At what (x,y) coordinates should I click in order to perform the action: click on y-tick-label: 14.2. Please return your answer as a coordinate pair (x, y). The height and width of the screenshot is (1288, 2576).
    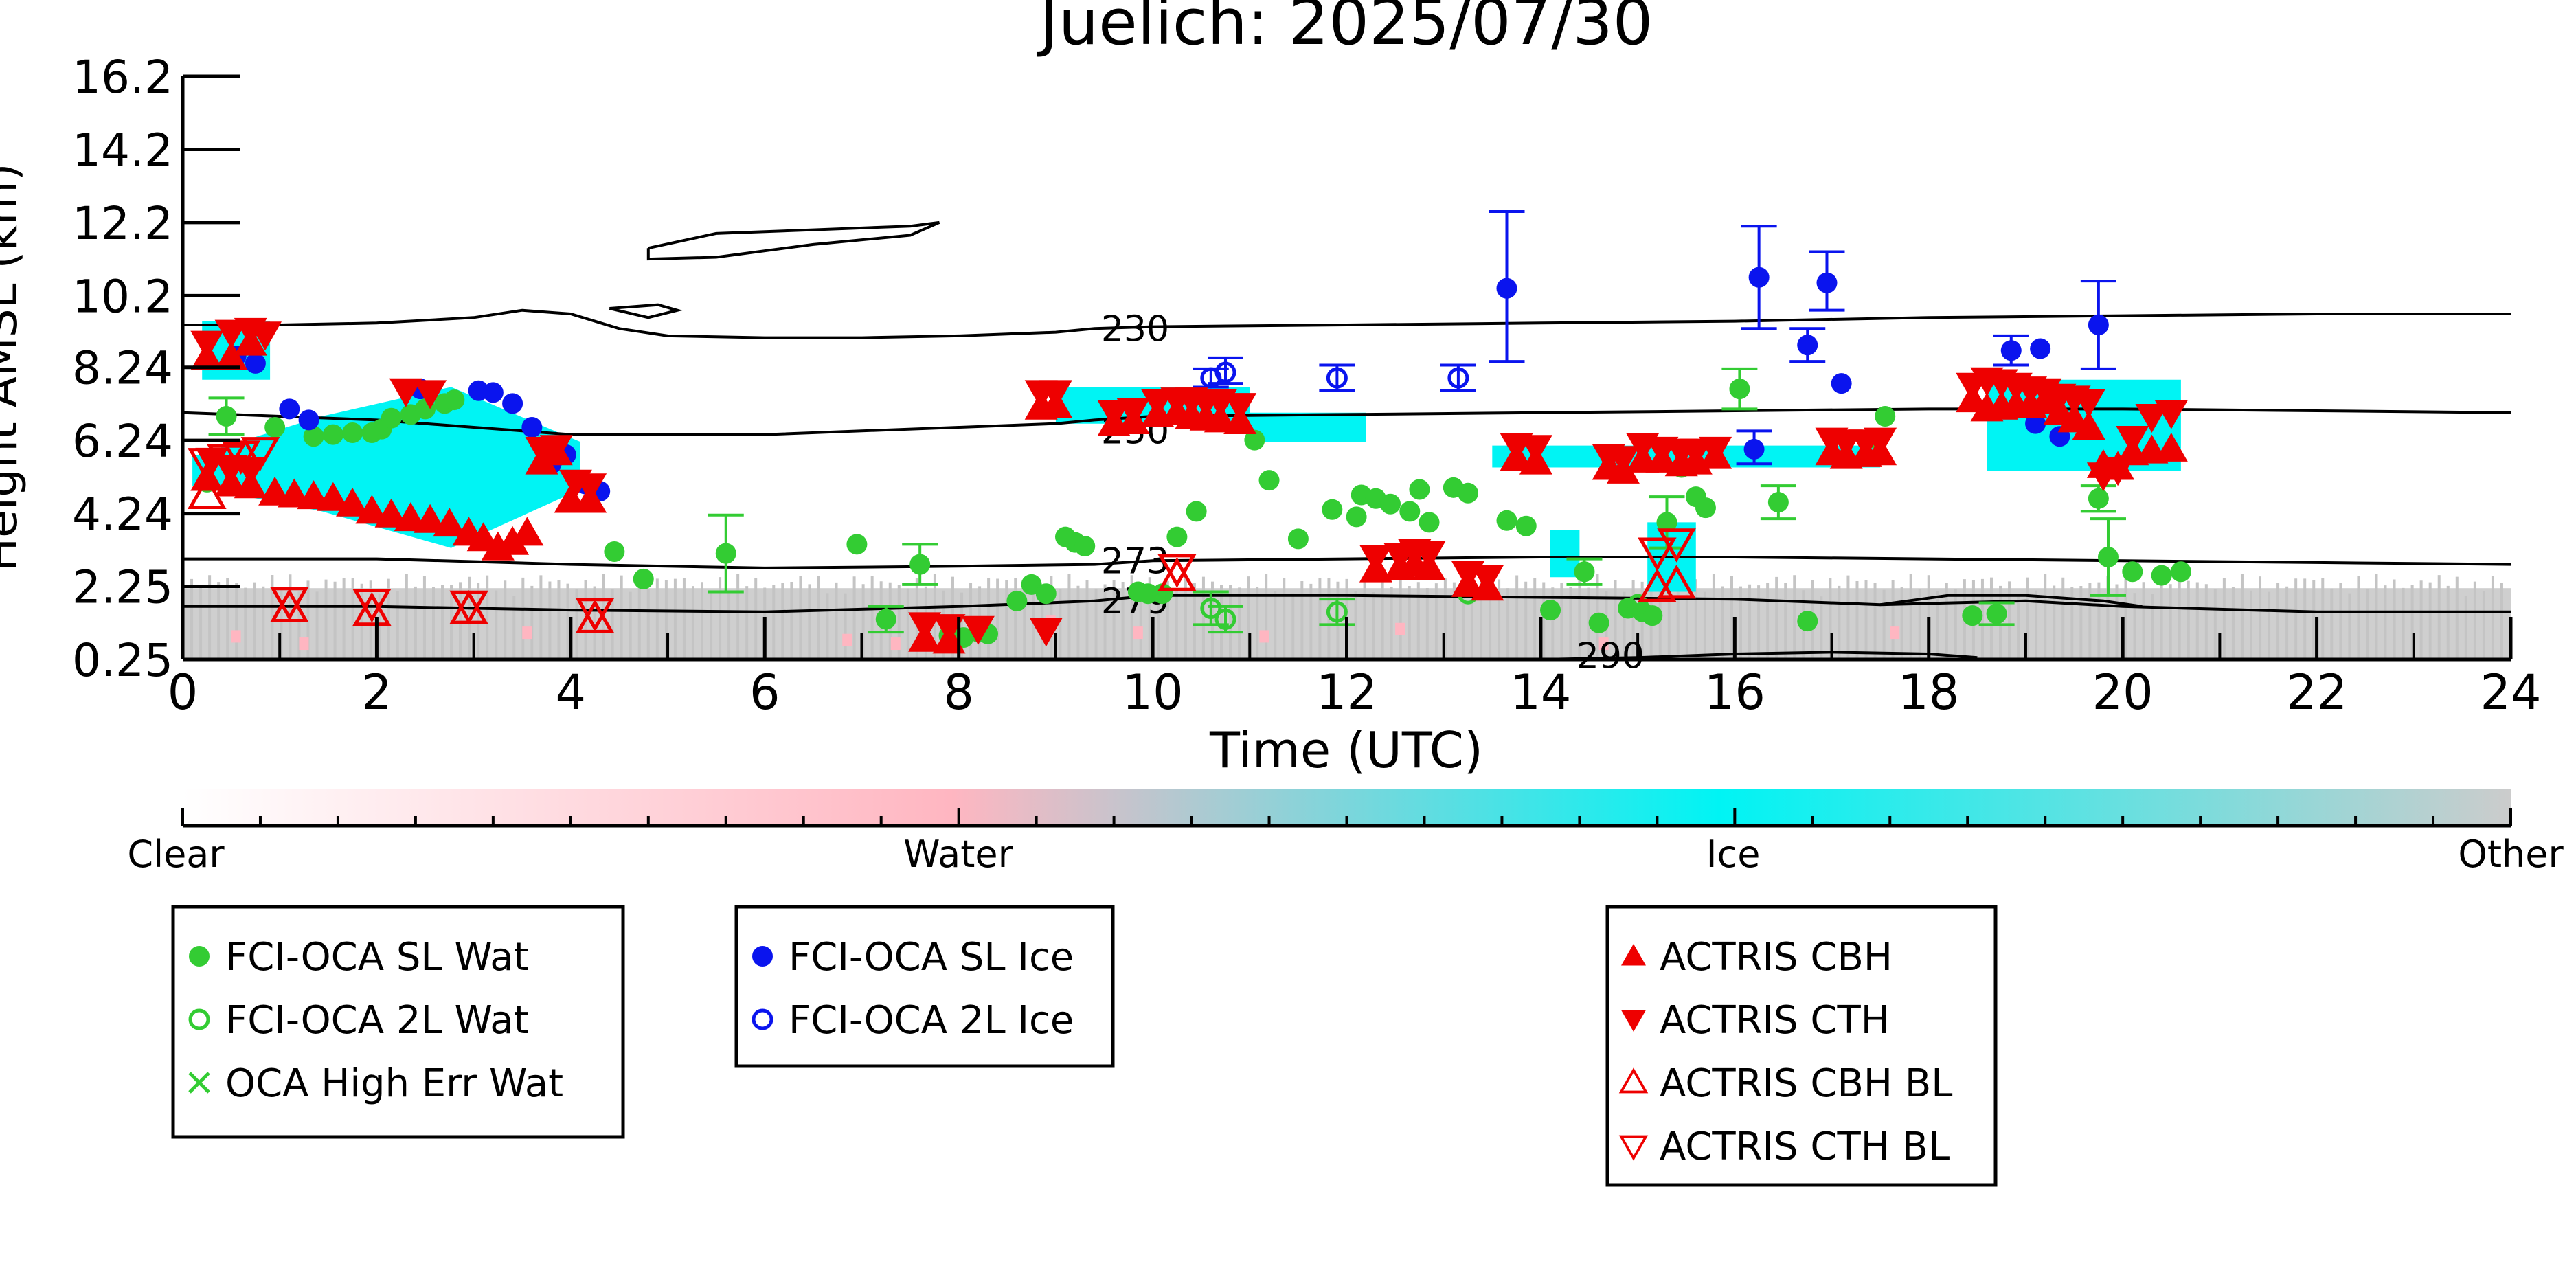
    Looking at the image, I should click on (122, 150).